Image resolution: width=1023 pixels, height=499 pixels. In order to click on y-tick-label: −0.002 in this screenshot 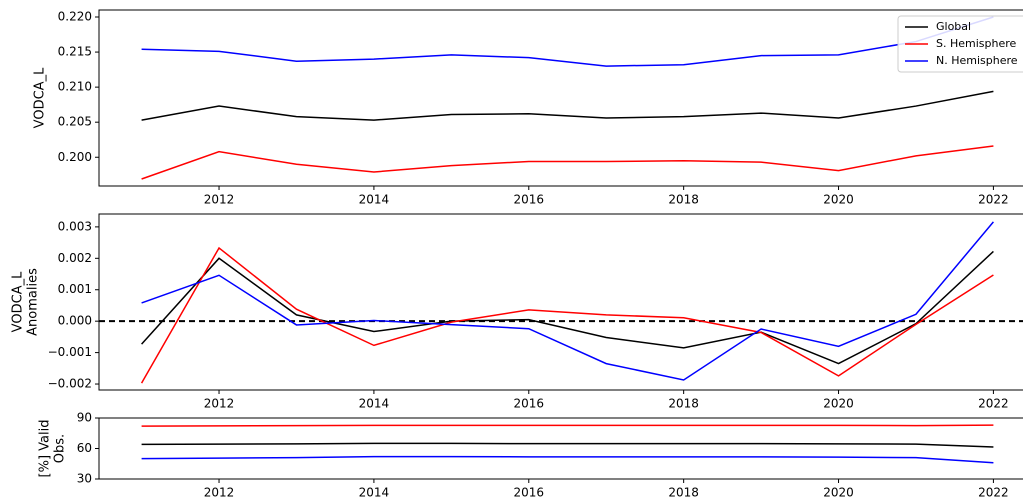, I will do `click(70, 384)`.